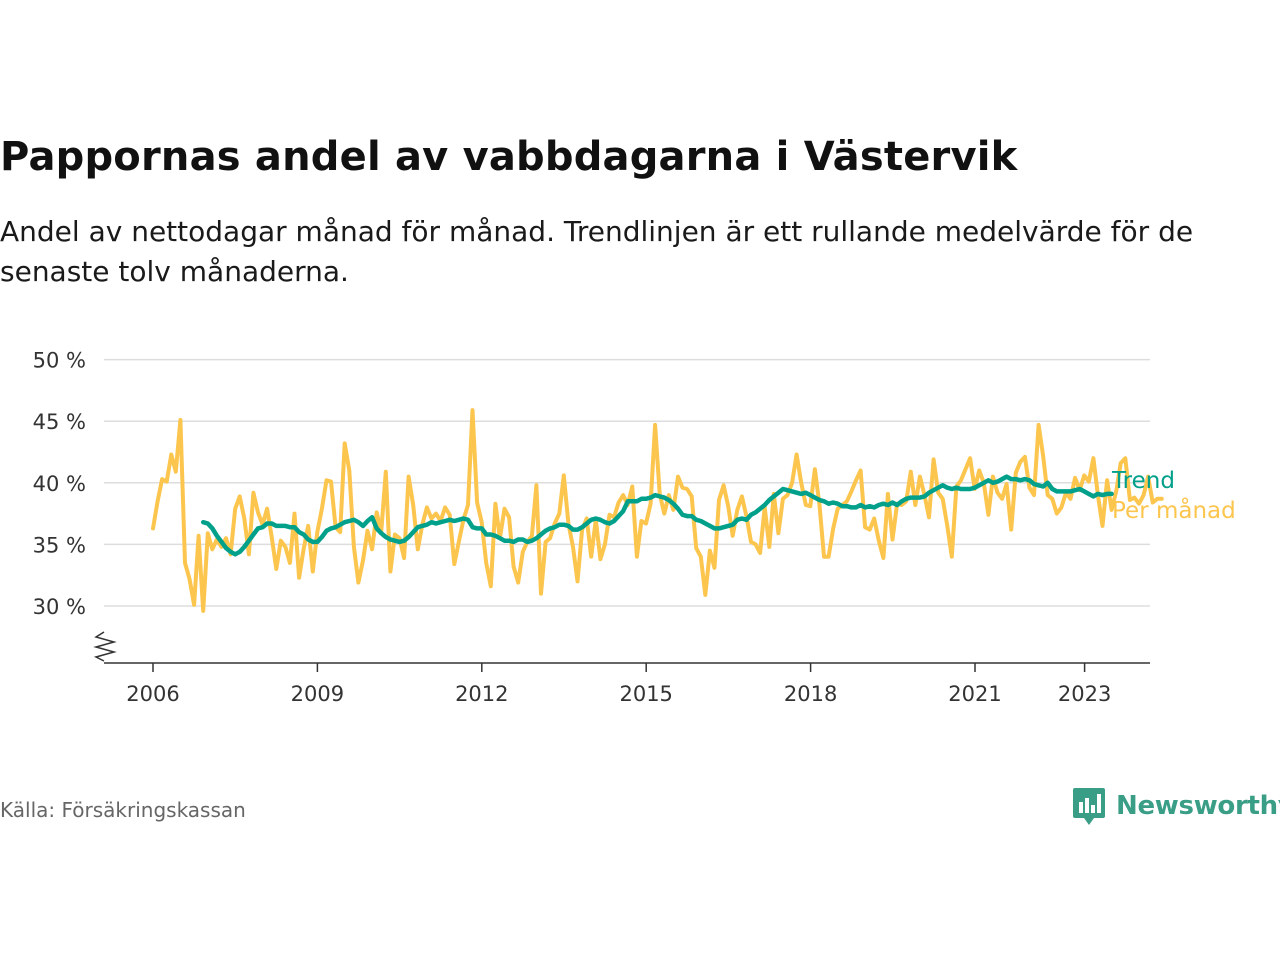 This screenshot has height=960, width=1280. I want to click on y-tick-label: 40 %, so click(59, 484).